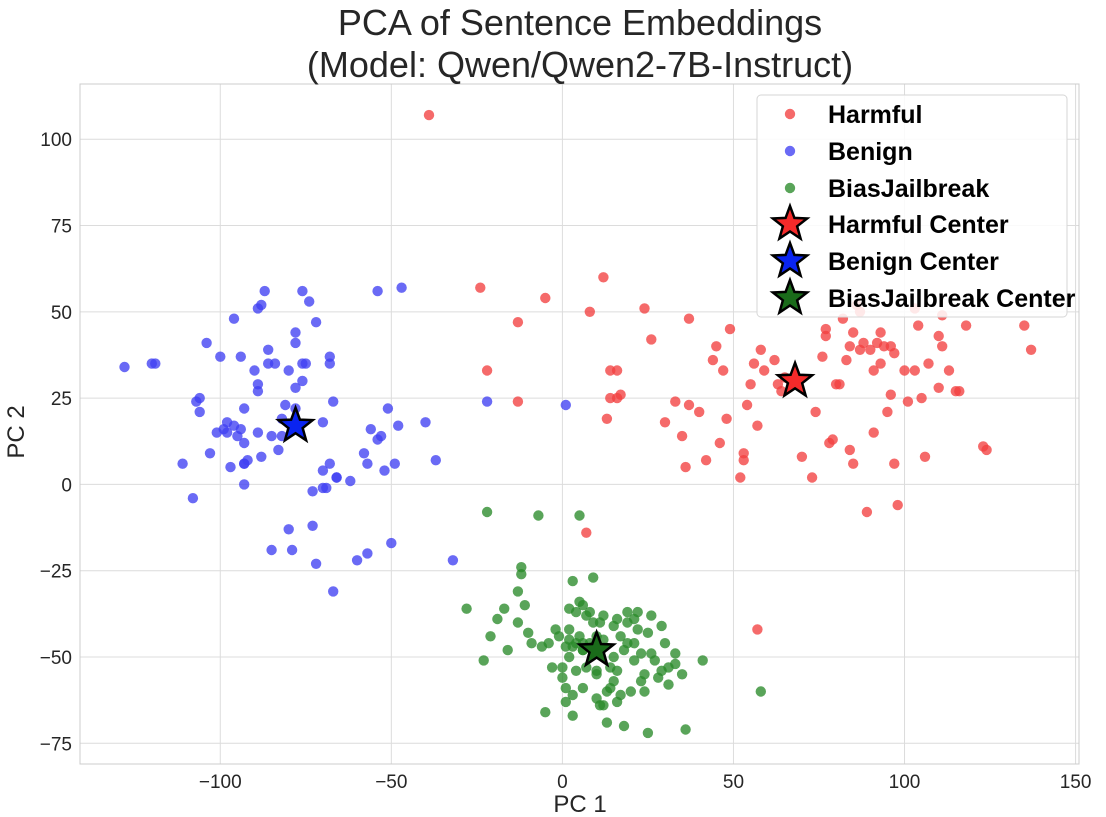 This screenshot has height=817, width=1106. I want to click on legend-star-marker, so click(790, 222).